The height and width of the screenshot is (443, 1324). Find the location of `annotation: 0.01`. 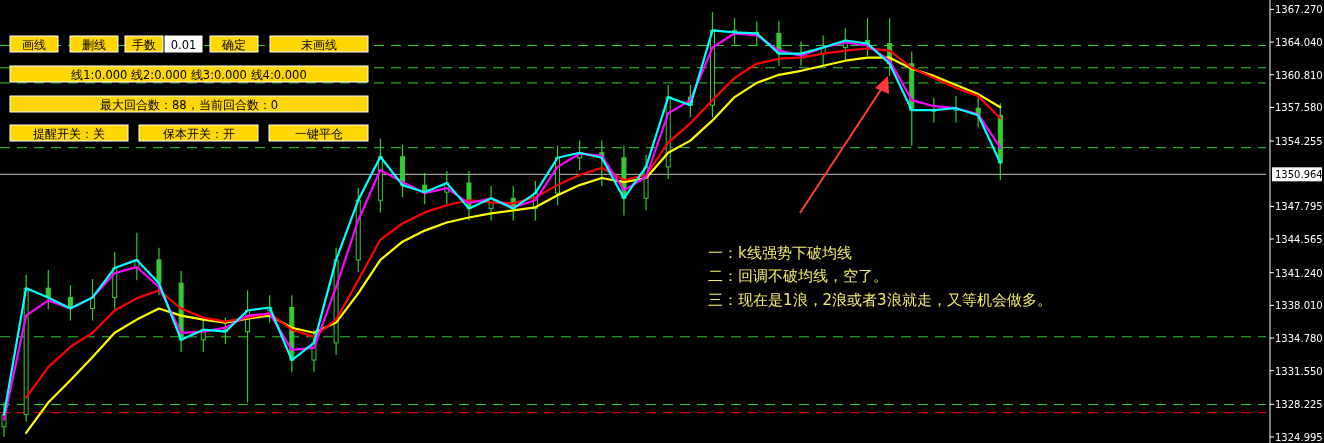

annotation: 0.01 is located at coordinates (183, 44).